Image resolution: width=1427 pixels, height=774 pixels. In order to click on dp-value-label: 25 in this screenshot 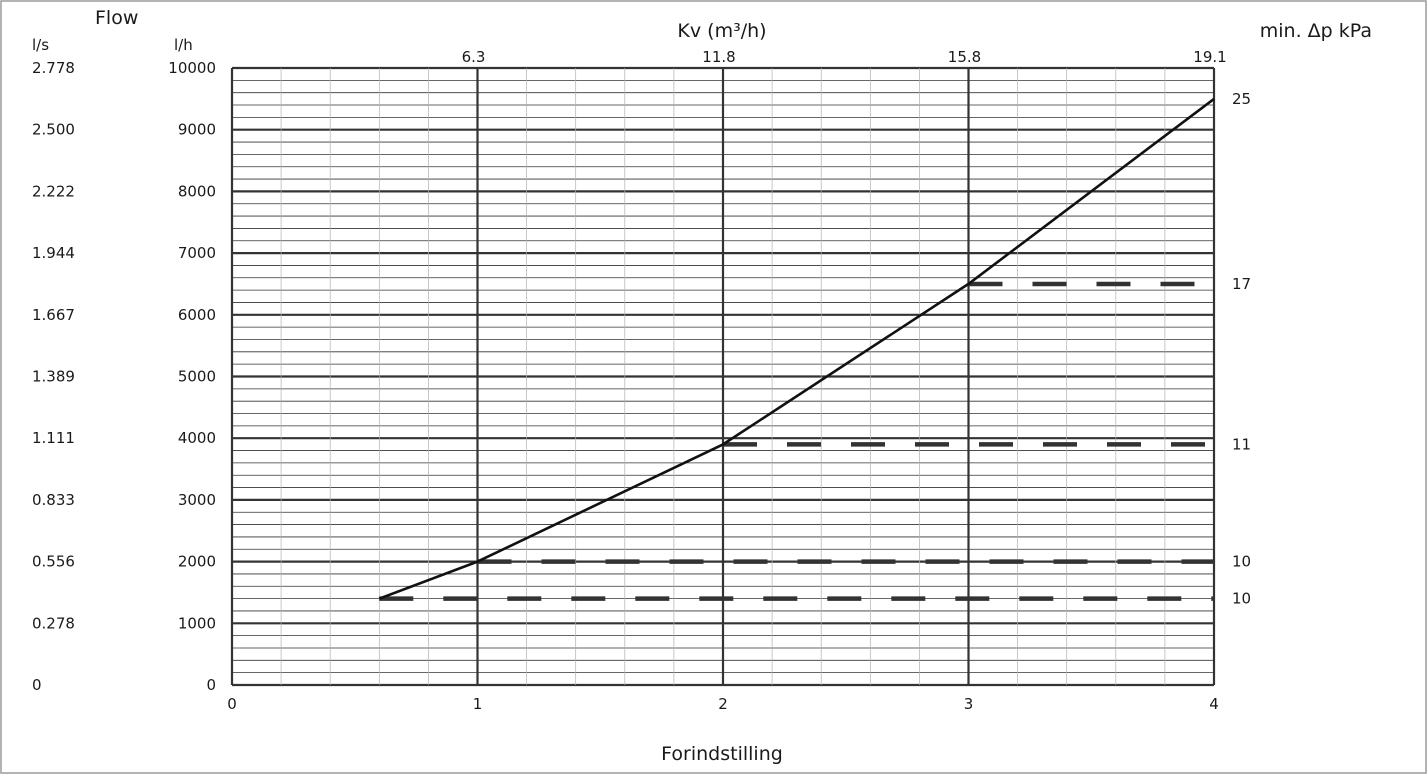, I will do `click(1241, 99)`.